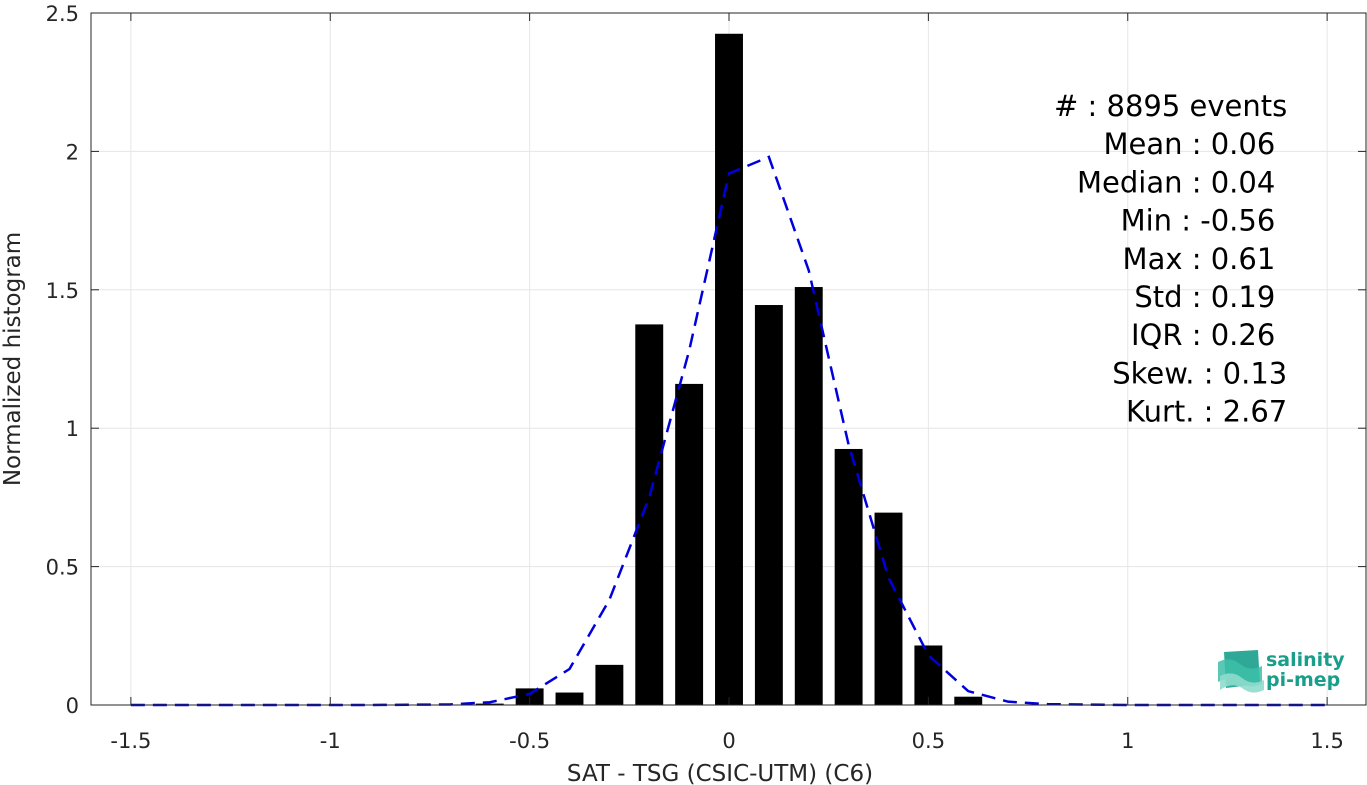 Image resolution: width=1367 pixels, height=785 pixels. What do you see at coordinates (928, 741) in the screenshot?
I see `x-tick-label: 0.5` at bounding box center [928, 741].